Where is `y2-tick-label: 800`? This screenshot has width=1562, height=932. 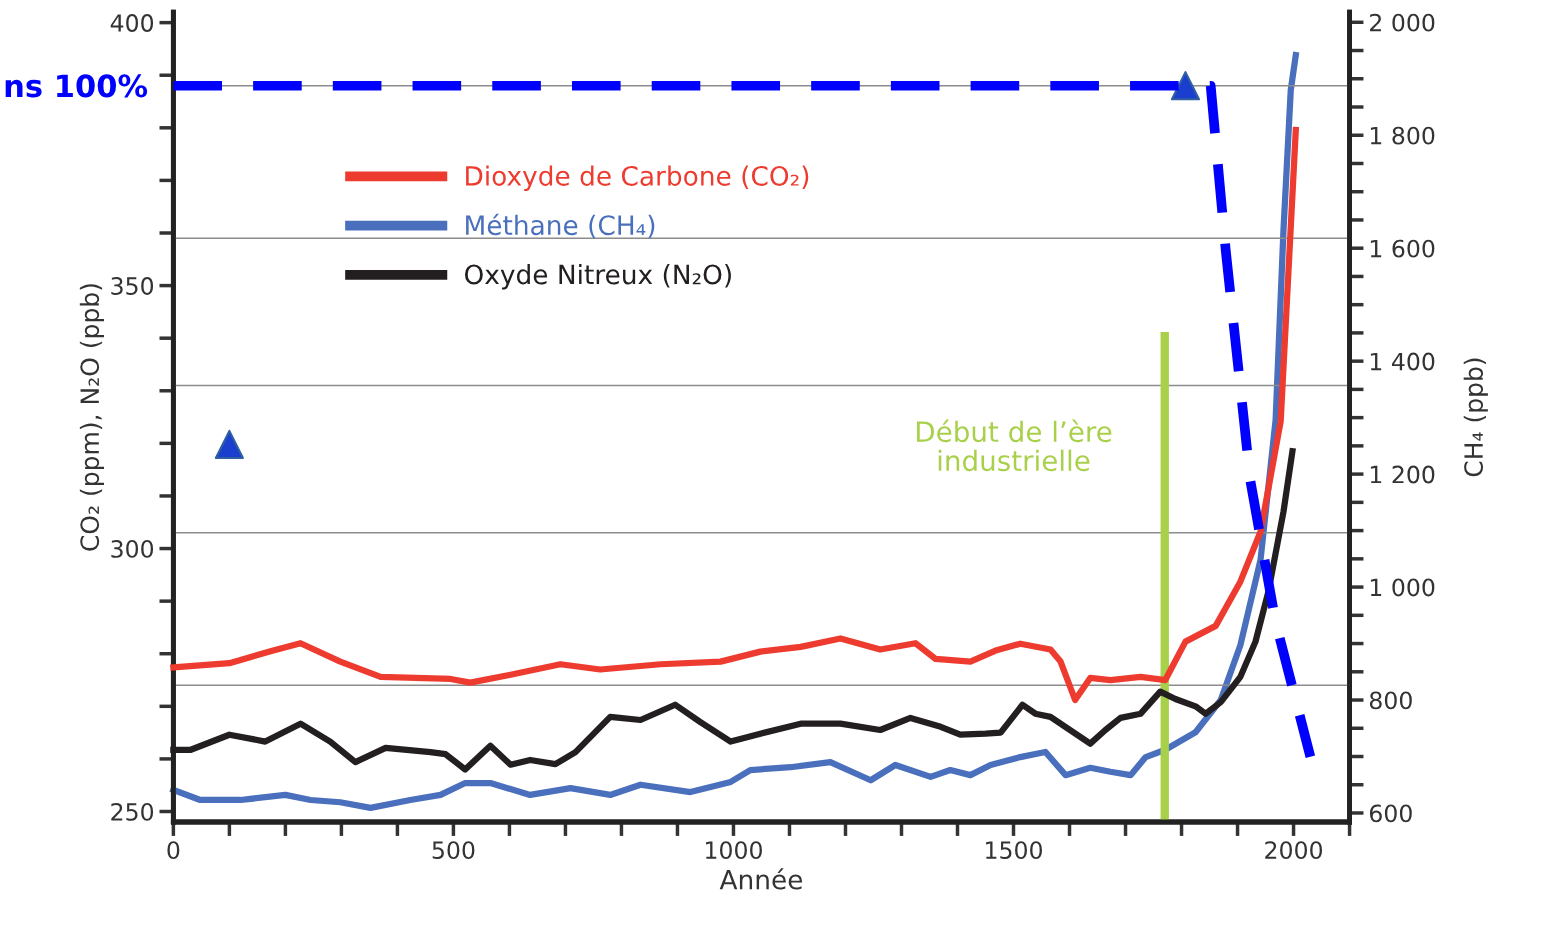
y2-tick-label: 800 is located at coordinates (1390, 700).